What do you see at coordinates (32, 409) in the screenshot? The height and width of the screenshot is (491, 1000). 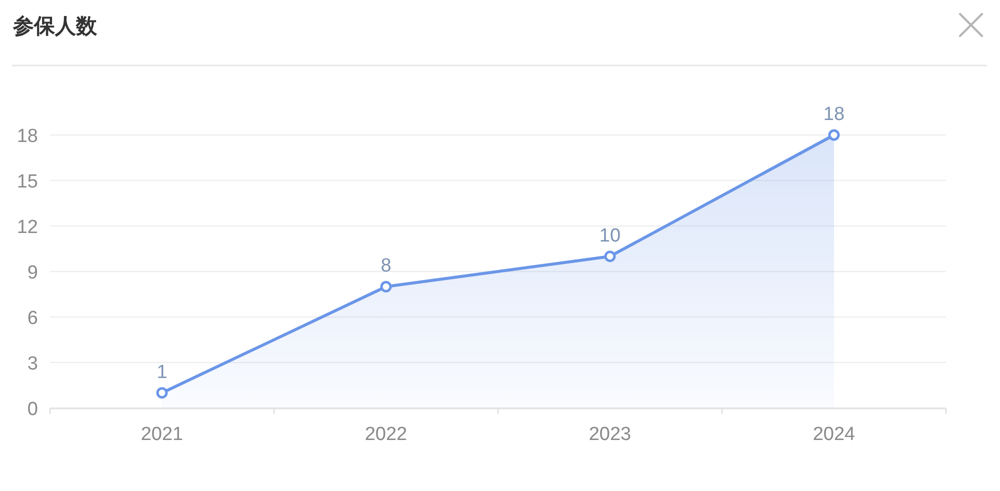 I see `y-tick-label: 0` at bounding box center [32, 409].